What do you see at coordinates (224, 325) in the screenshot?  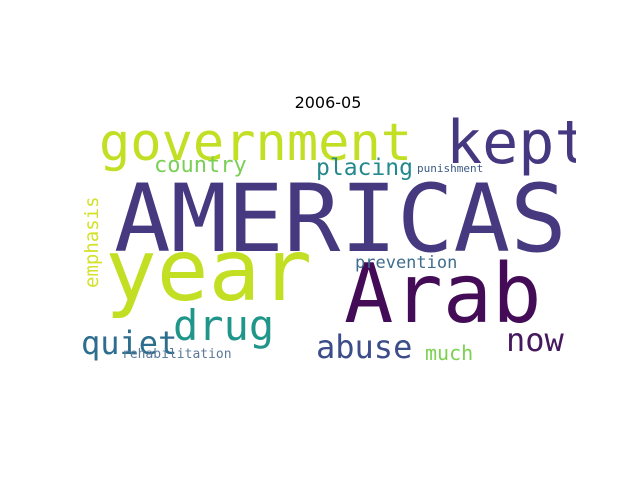 I see `word-drug: drug` at bounding box center [224, 325].